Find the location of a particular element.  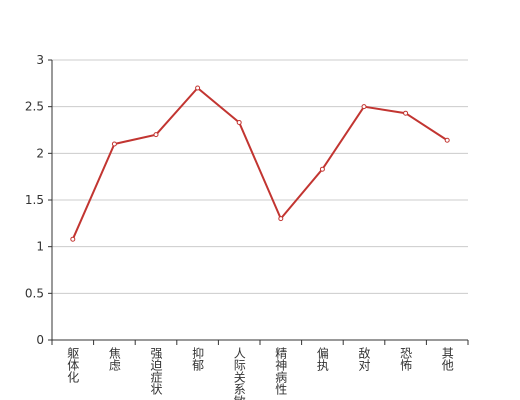

y-tick-label: 3 is located at coordinates (40, 60).